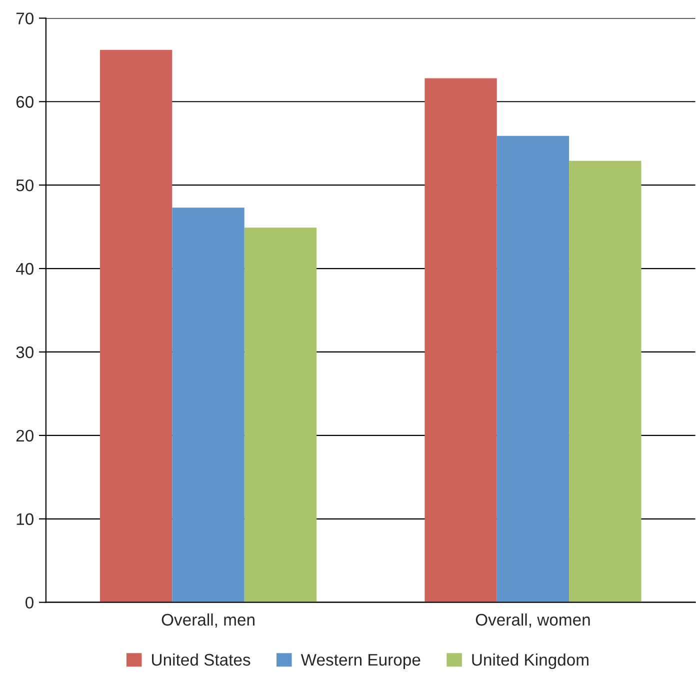 The image size is (696, 673). I want to click on y-tick-label: 10, so click(25, 519).